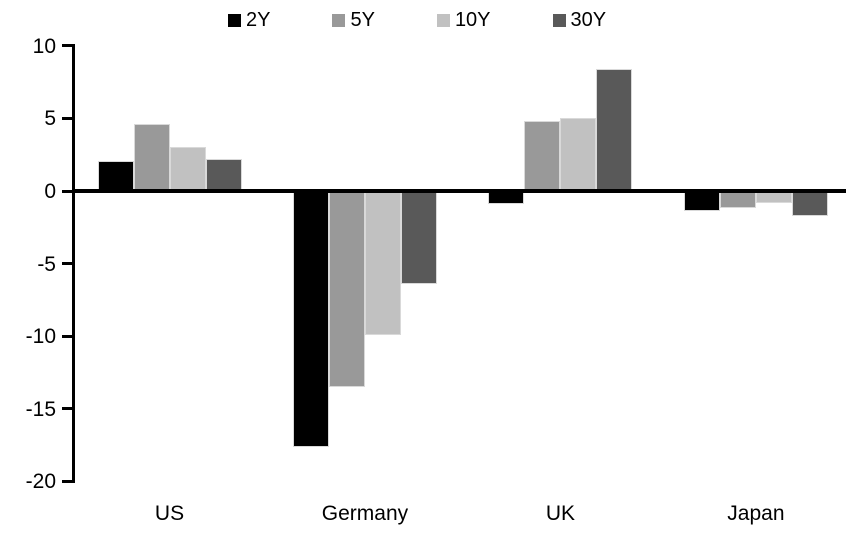 This screenshot has height=539, width=852. Describe the element at coordinates (588, 20) in the screenshot. I see `legend-label: 30Y` at that location.